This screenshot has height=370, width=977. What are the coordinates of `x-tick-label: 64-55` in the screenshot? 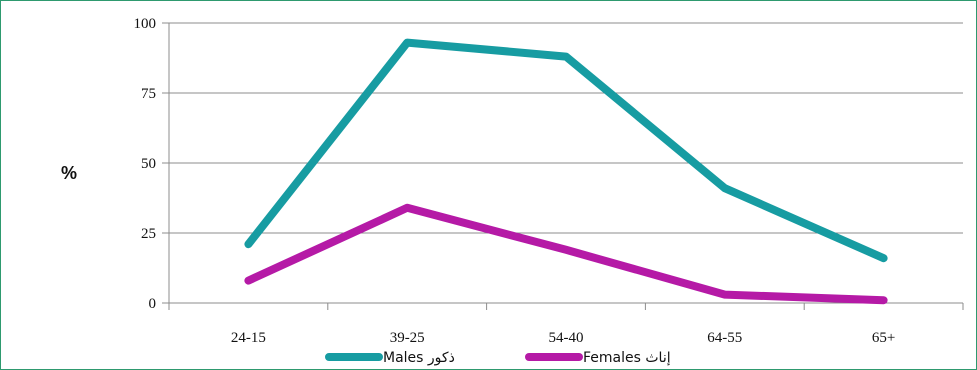 It's located at (724, 338).